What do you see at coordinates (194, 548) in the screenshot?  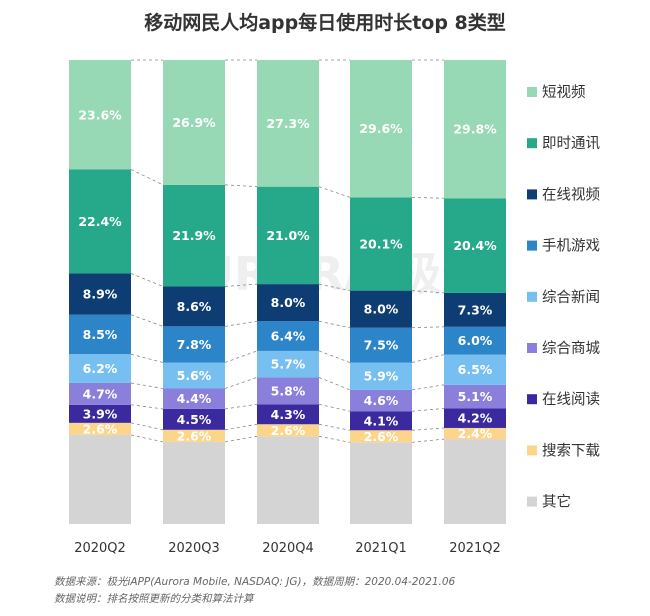 I see `x-tick-label: 2020Q3` at bounding box center [194, 548].